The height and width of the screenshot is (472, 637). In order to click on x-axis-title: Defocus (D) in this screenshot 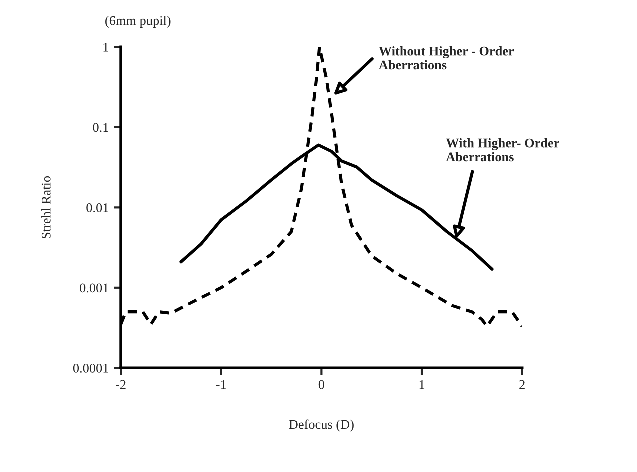, I will do `click(321, 426)`.